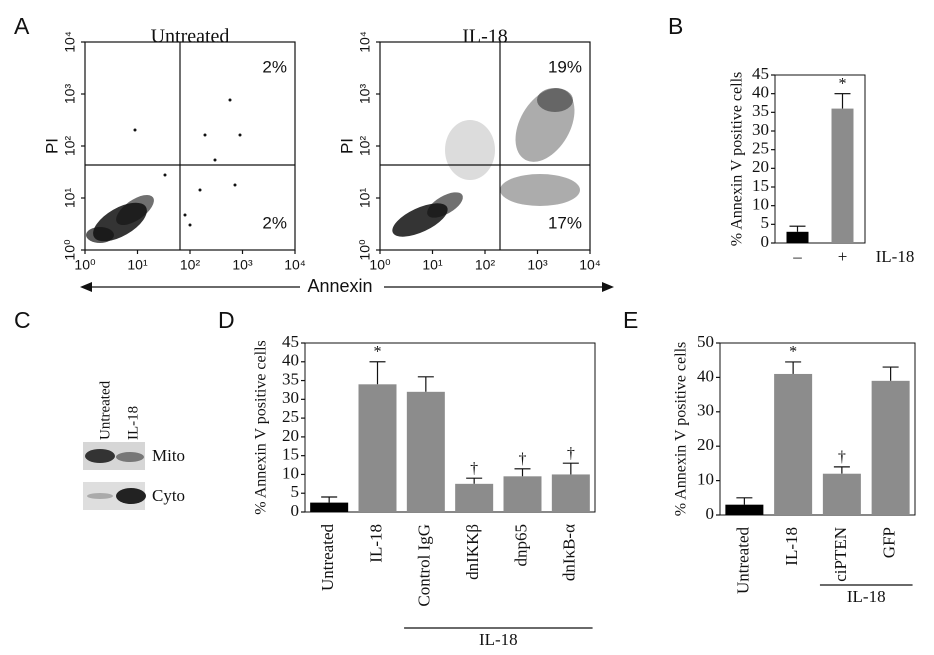 Image resolution: width=934 pixels, height=655 pixels. Describe the element at coordinates (569, 552) in the screenshot. I see `x-tick-label: dnIκB-α` at that location.